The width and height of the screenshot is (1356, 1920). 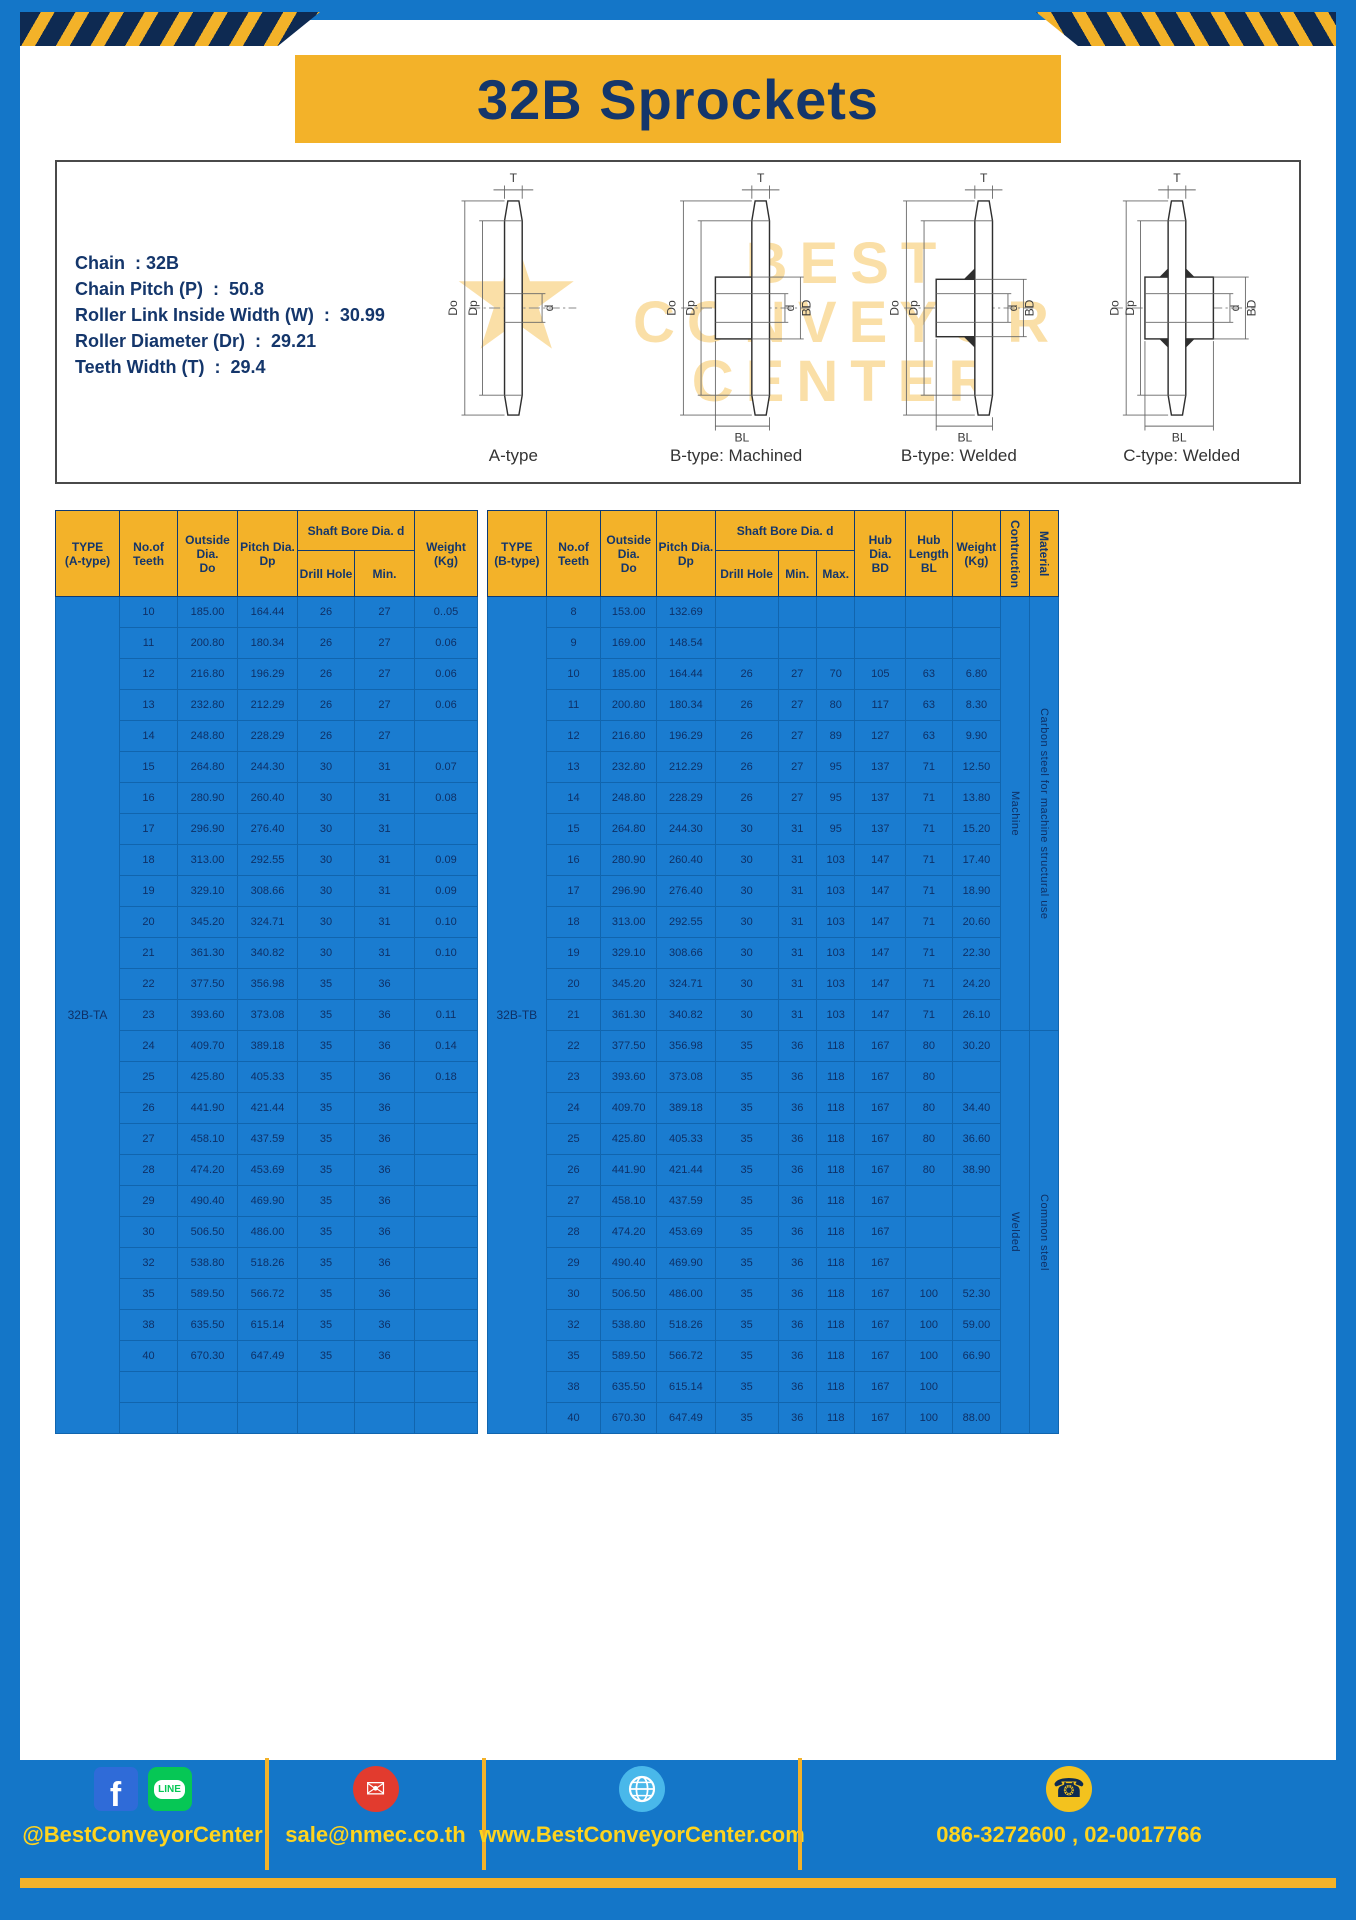 What do you see at coordinates (773, 1077) in the screenshot?
I see `table-row: 23 393.60 373.08 35 36 118 167 80` at bounding box center [773, 1077].